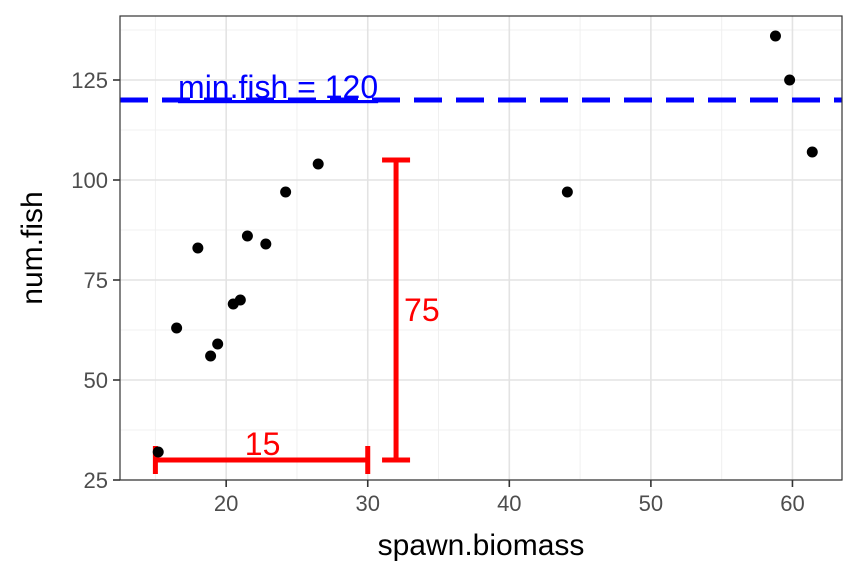 The height and width of the screenshot is (576, 864). What do you see at coordinates (96, 480) in the screenshot?
I see `y-tick-label: 25` at bounding box center [96, 480].